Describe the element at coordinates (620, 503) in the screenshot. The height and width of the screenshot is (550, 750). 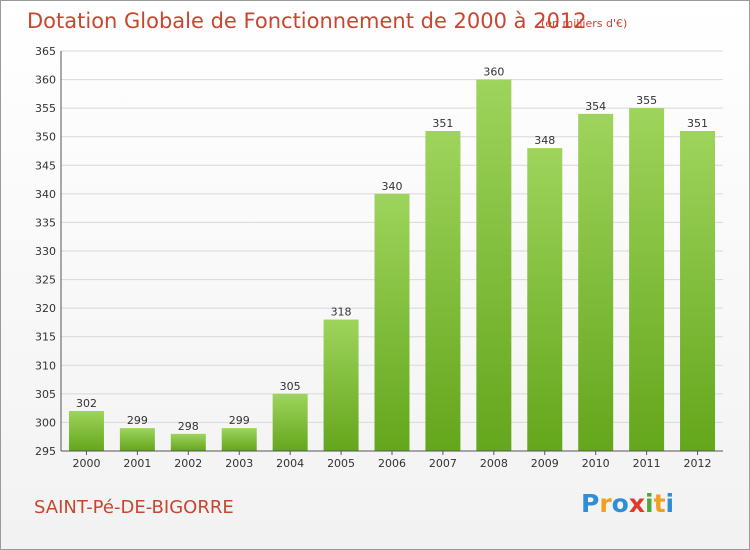
I see `logo-letter: o` at that location.